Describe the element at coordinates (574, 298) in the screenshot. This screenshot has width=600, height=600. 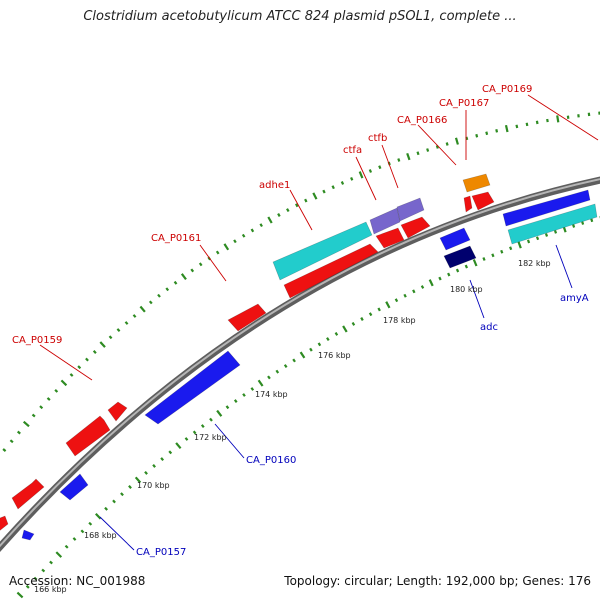
I see `gene-label: amyA` at that location.